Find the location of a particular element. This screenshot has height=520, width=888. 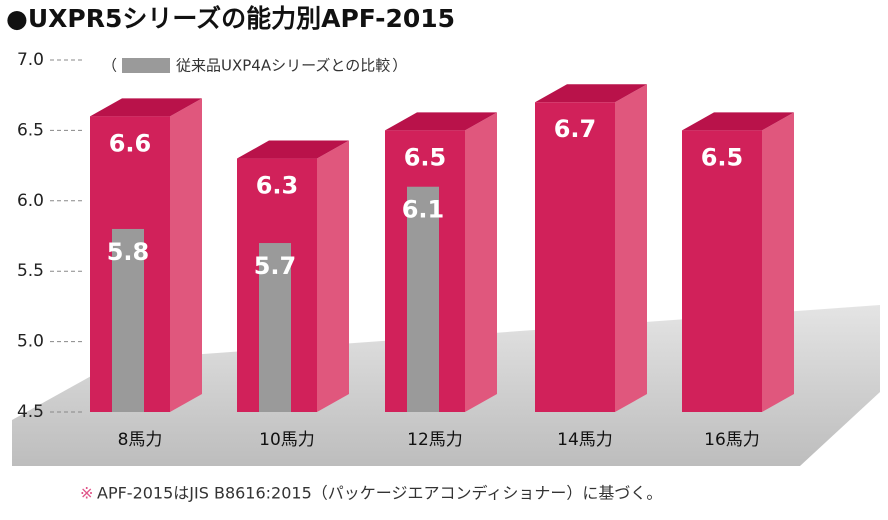

legend: （ 従来品UXP4Aシリーズとの比較 ） is located at coordinates (254, 66).